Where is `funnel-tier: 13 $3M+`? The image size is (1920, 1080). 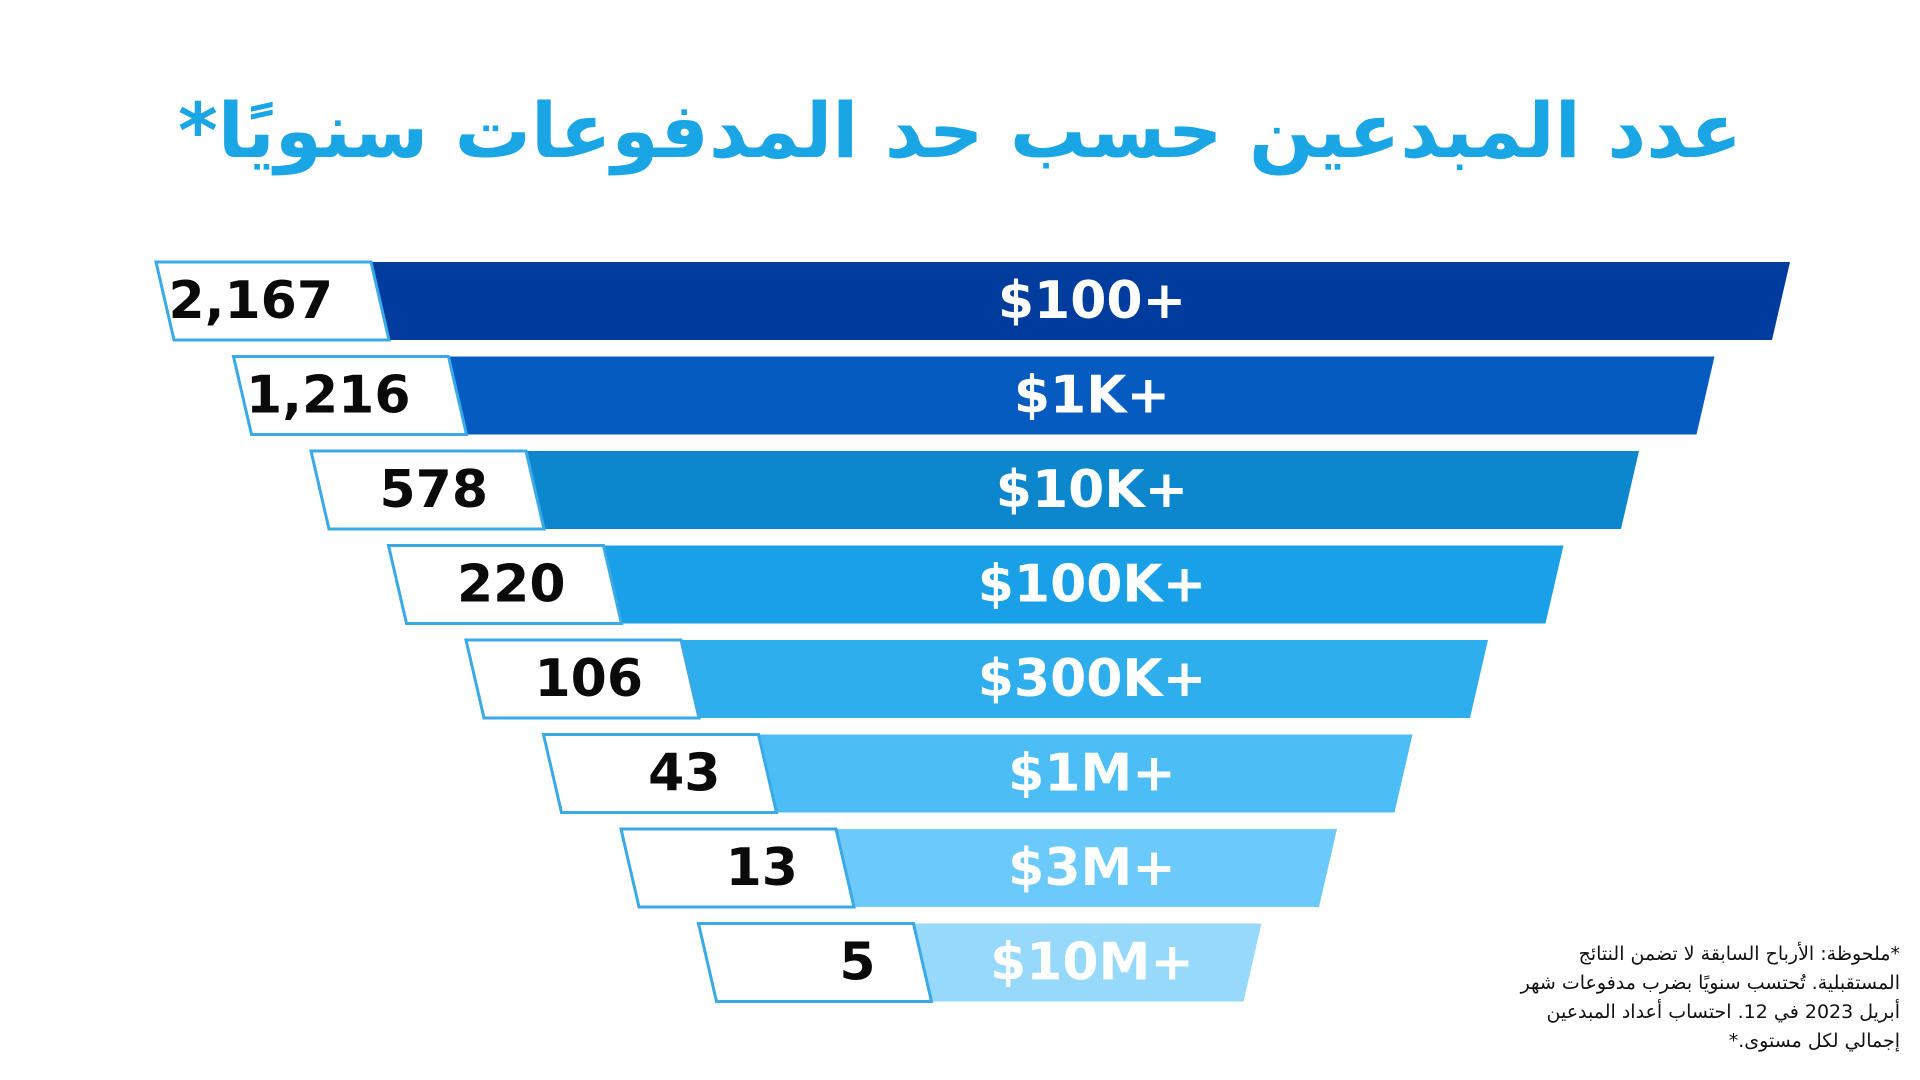
funnel-tier: 13 $3M+ is located at coordinates (978, 868).